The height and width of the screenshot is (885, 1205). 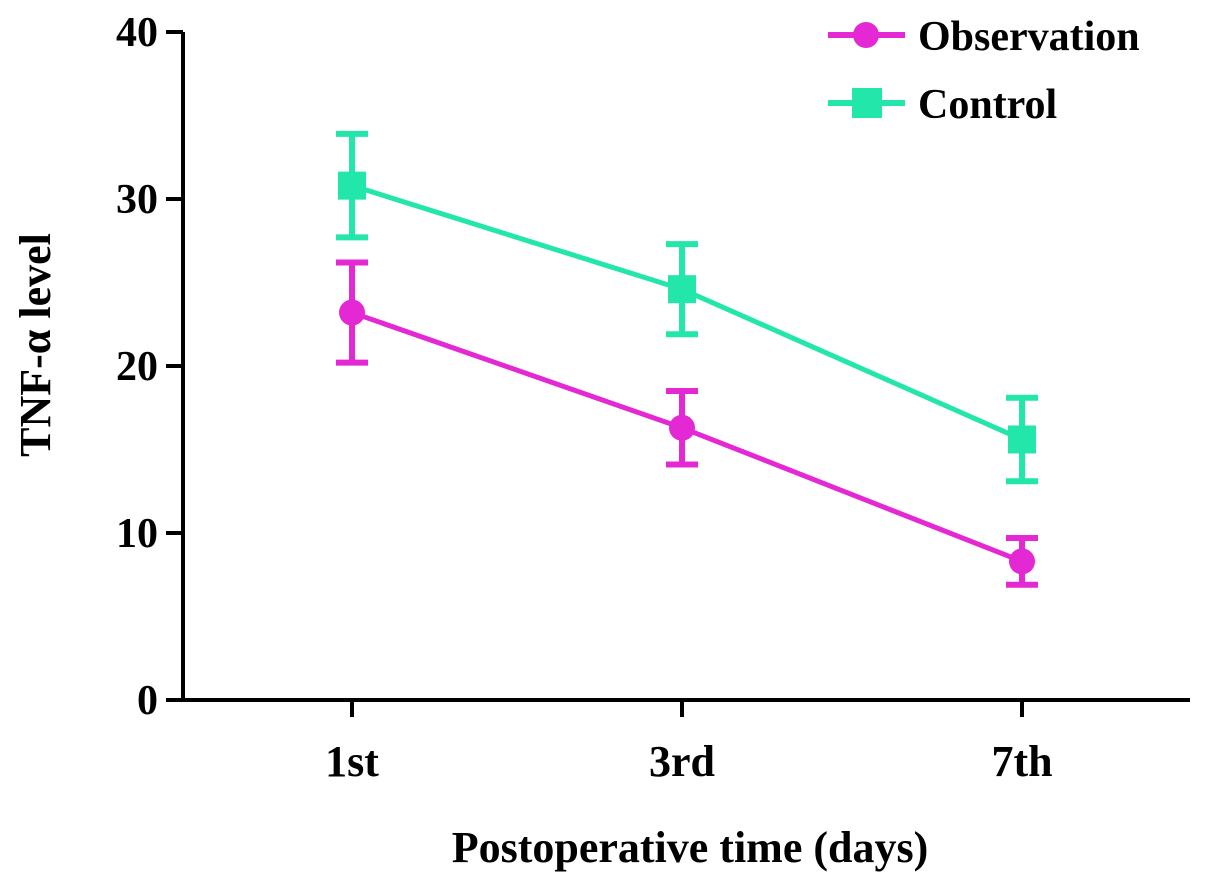 What do you see at coordinates (690, 847) in the screenshot?
I see `x-axis-label: Postoperative time (days)` at bounding box center [690, 847].